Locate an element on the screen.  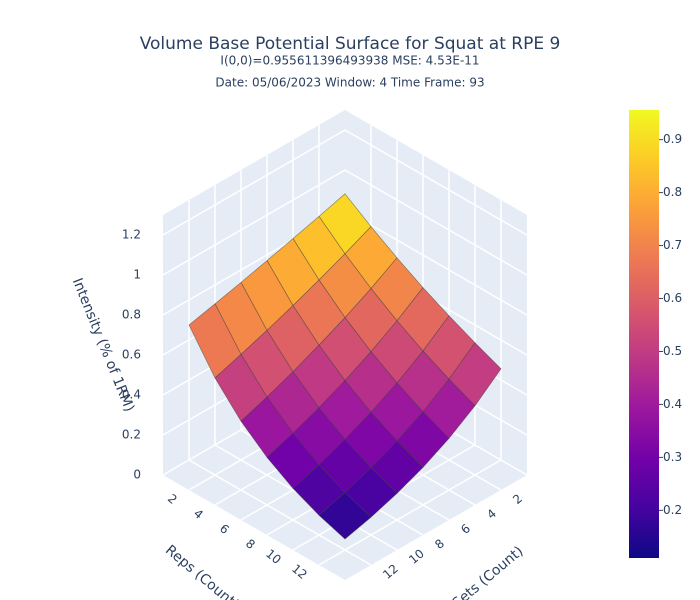
z-tick-label: 0.4 is located at coordinates (131, 395).